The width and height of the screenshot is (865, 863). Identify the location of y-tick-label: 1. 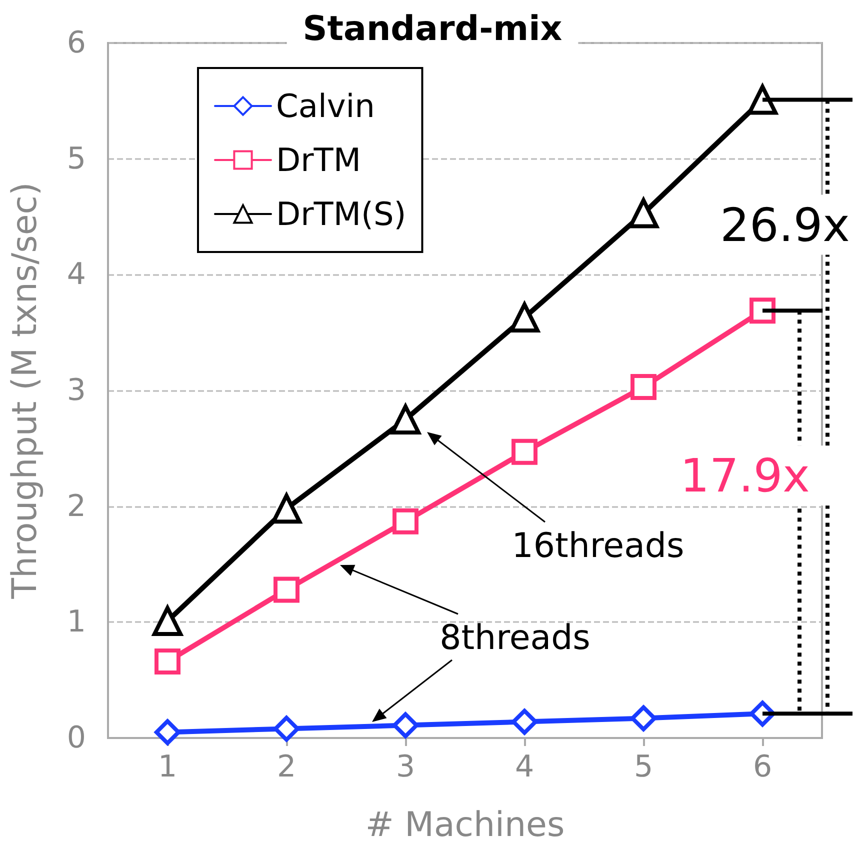
(76, 622).